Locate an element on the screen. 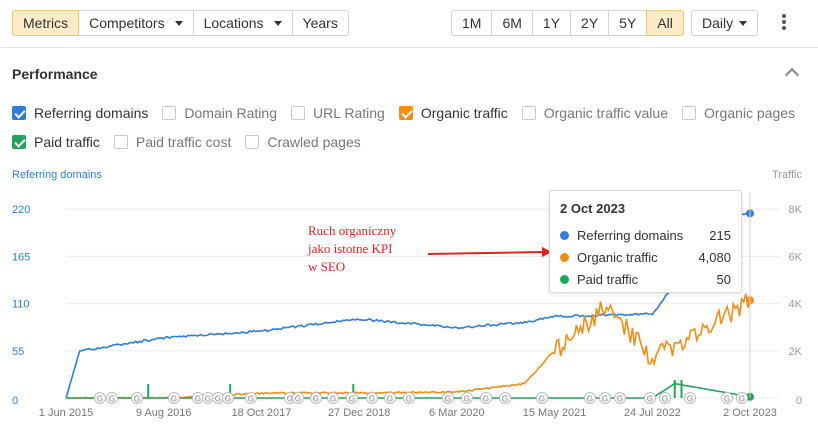  checkbox-paid-traffic-cost: Paid traffic cost is located at coordinates (172, 142).